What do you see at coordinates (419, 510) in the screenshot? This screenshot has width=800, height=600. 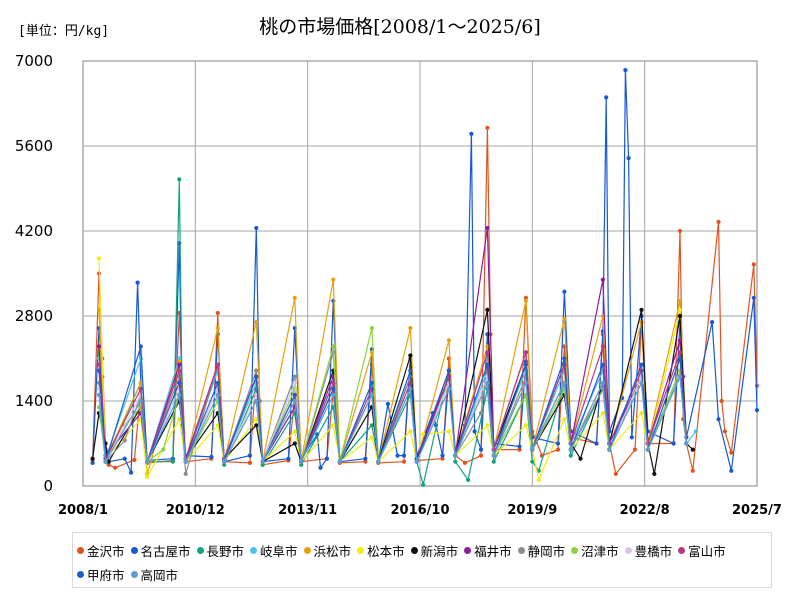 I see `x-tick-label: 2016/10` at bounding box center [419, 510].